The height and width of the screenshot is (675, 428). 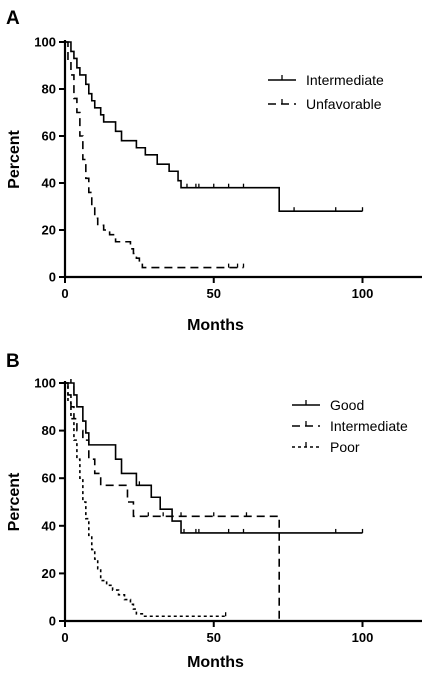 I want to click on panel-b-x-tick-label: 50, so click(x=214, y=637).